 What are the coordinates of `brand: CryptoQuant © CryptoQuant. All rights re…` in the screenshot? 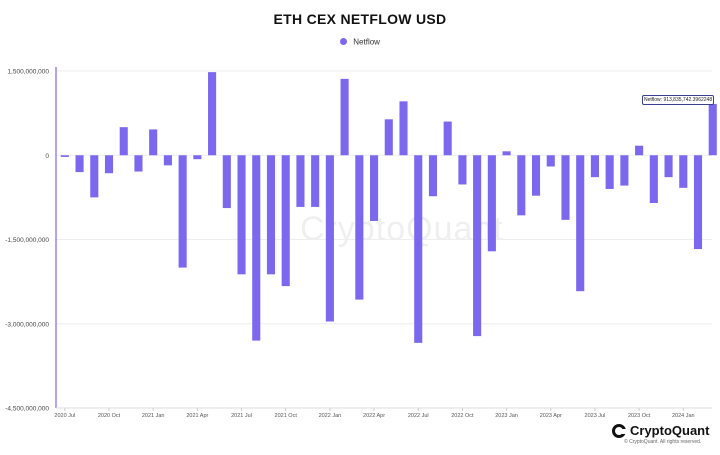 It's located at (660, 434).